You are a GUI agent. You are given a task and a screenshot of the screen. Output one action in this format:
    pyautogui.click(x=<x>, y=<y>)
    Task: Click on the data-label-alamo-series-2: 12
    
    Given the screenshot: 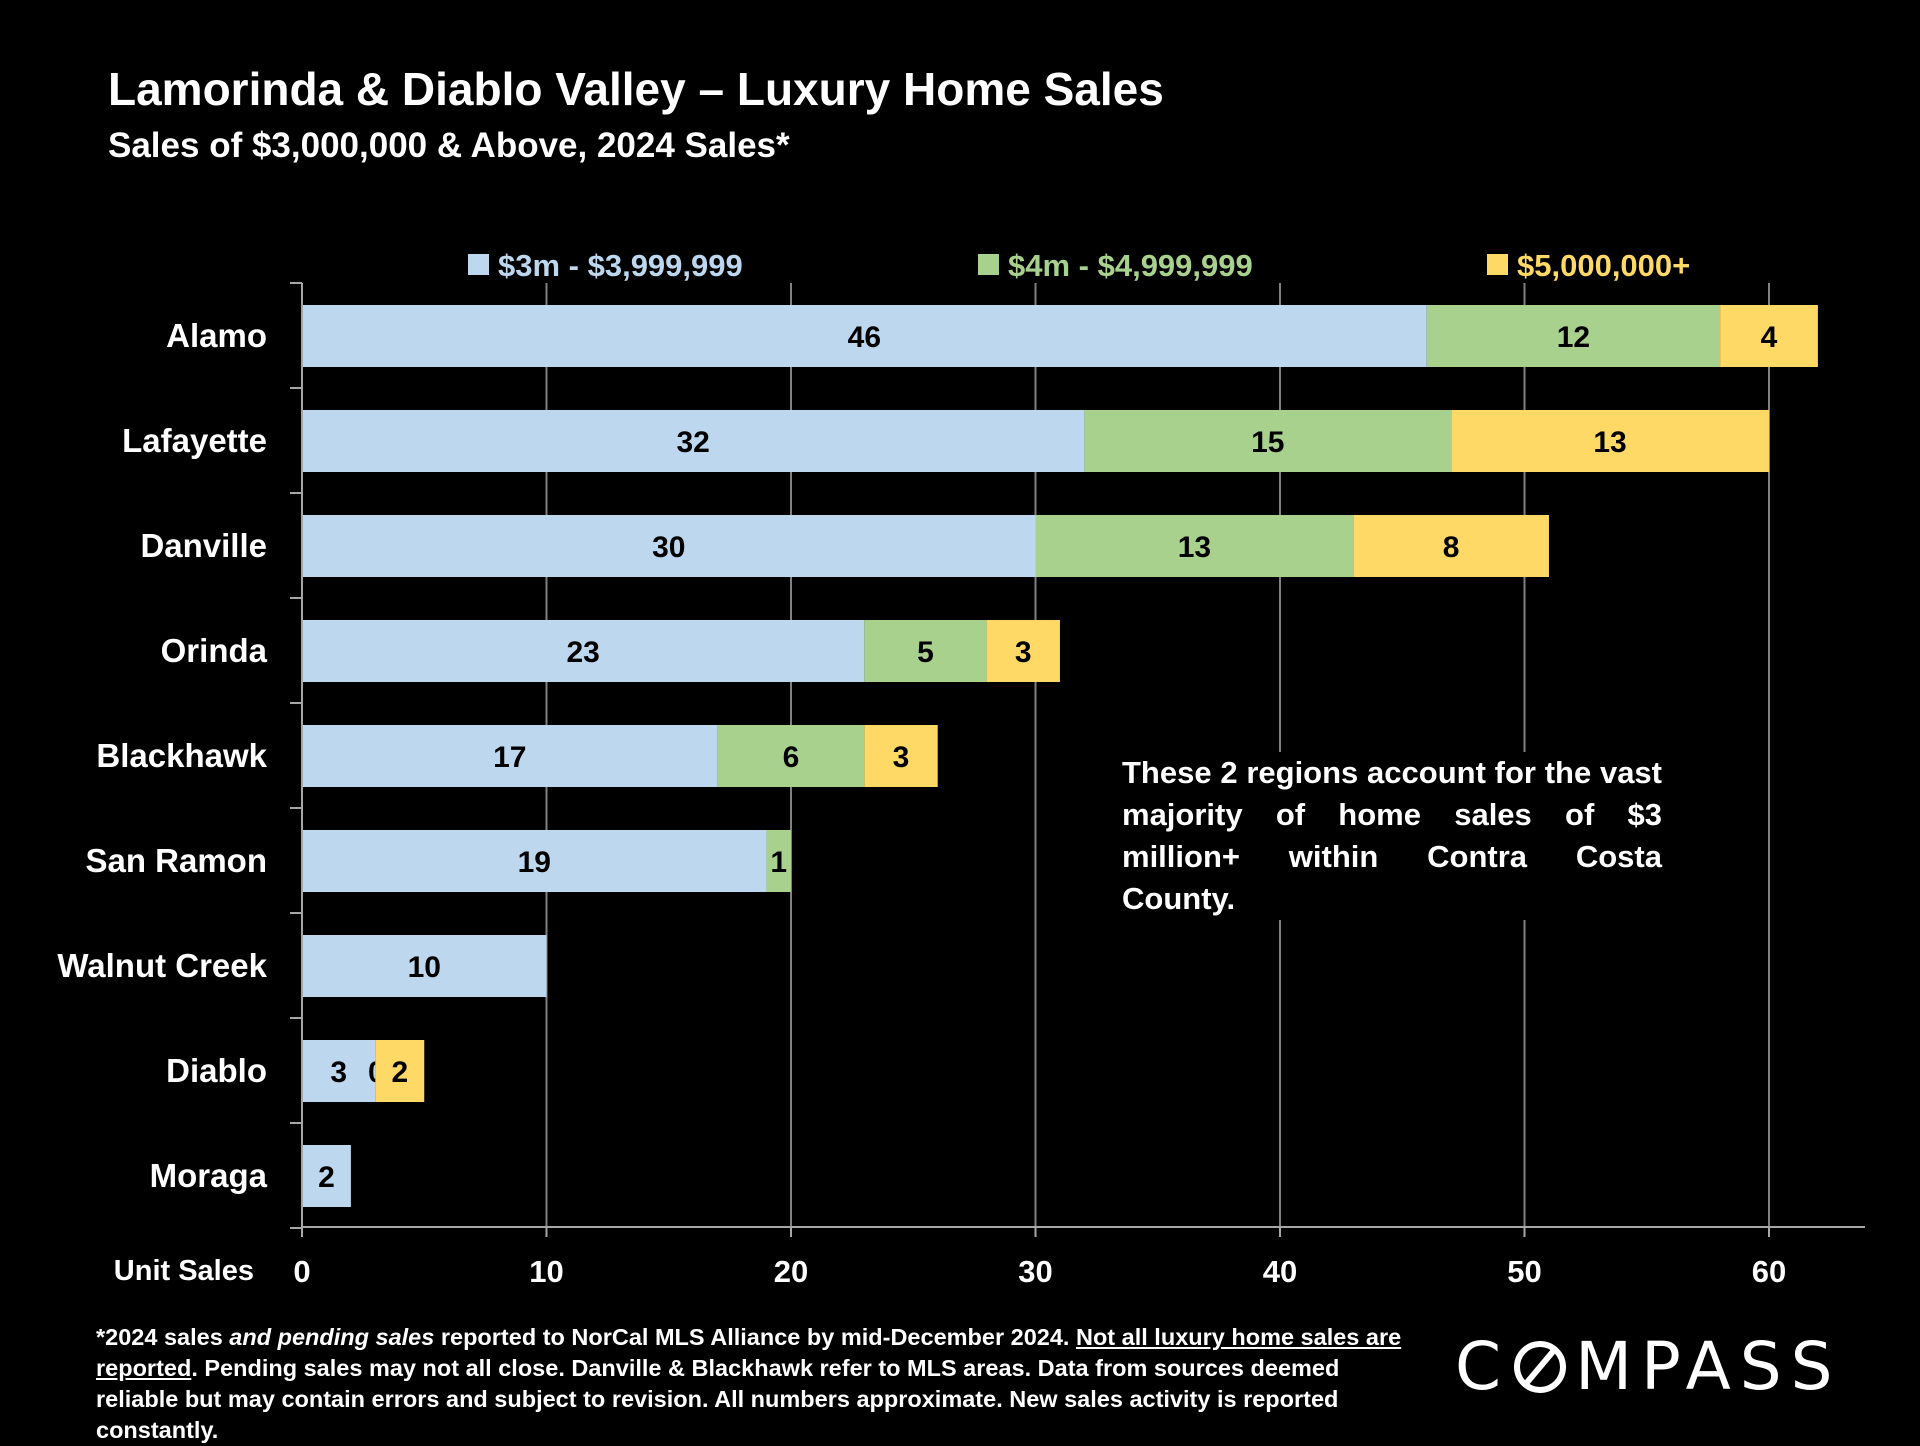 What is the action you would take?
    pyautogui.click(x=1573, y=337)
    